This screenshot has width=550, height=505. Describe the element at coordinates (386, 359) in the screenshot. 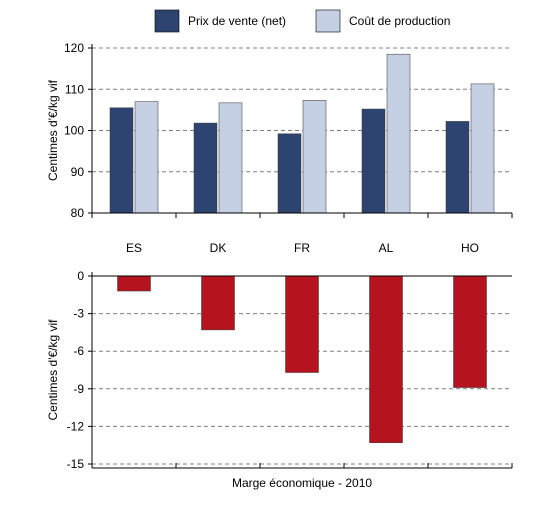

I see `bar-marge-al` at that location.